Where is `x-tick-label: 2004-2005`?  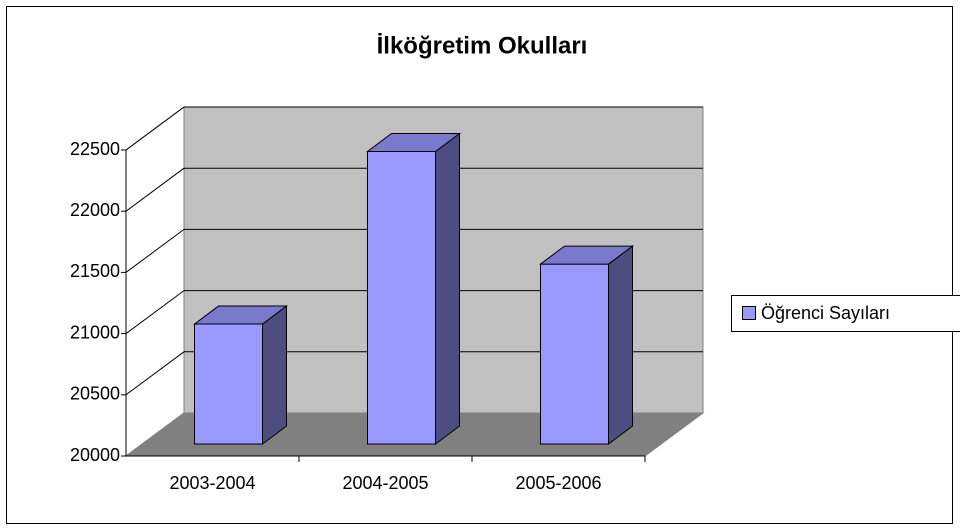
x-tick-label: 2004-2005 is located at coordinates (385, 483).